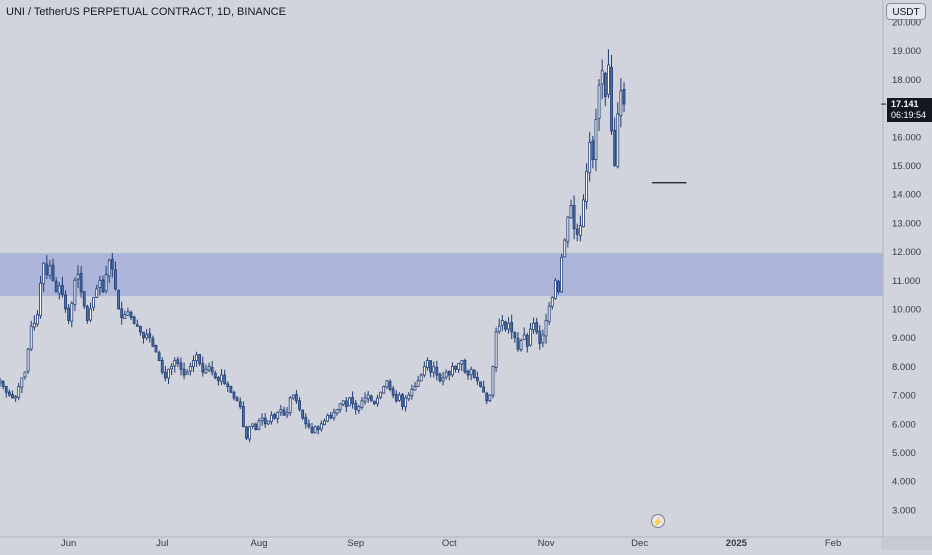  I want to click on axis-corner, so click(907, 543).